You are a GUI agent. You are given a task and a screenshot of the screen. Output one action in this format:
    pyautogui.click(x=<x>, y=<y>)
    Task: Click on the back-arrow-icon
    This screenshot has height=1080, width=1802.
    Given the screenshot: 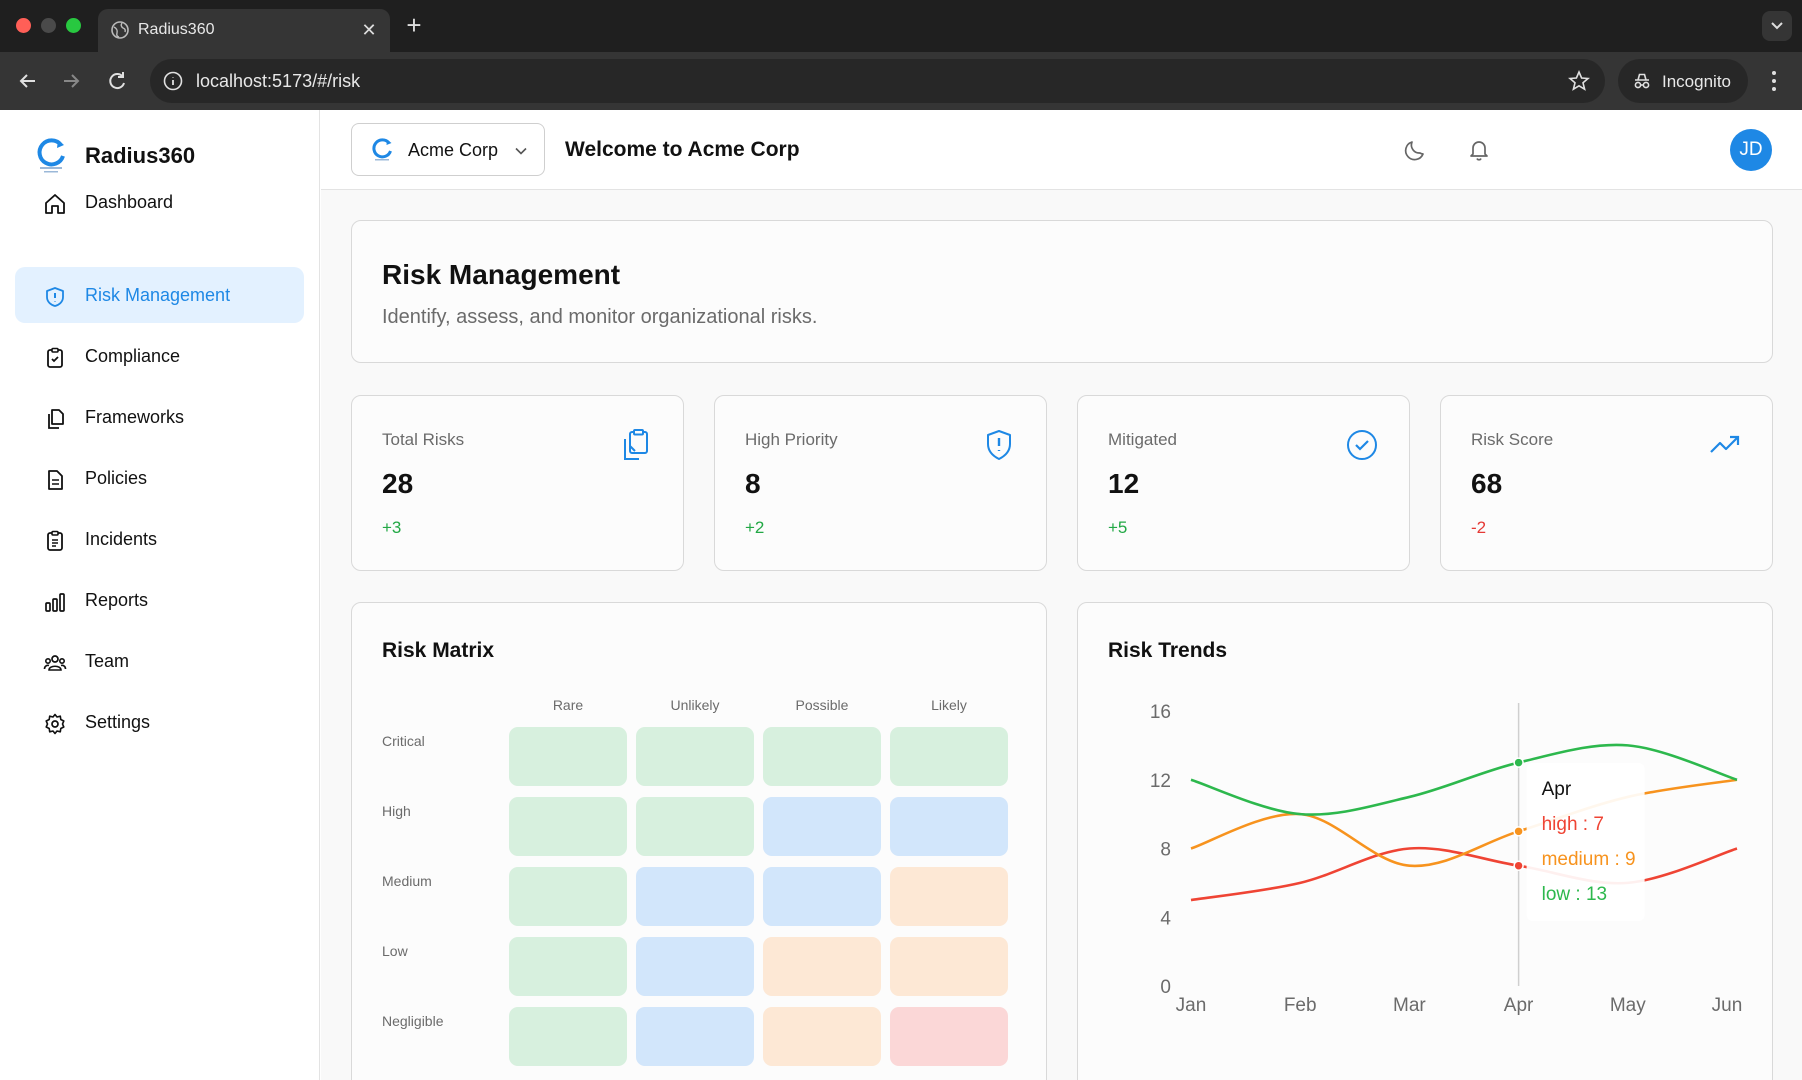 What is the action you would take?
    pyautogui.click(x=28, y=81)
    